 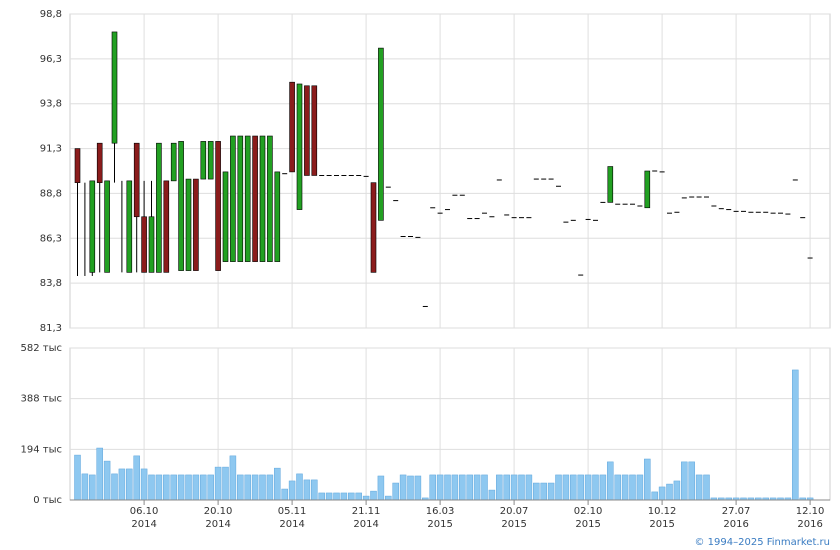 I want to click on x-tick-label: 20.10, so click(x=218, y=511).